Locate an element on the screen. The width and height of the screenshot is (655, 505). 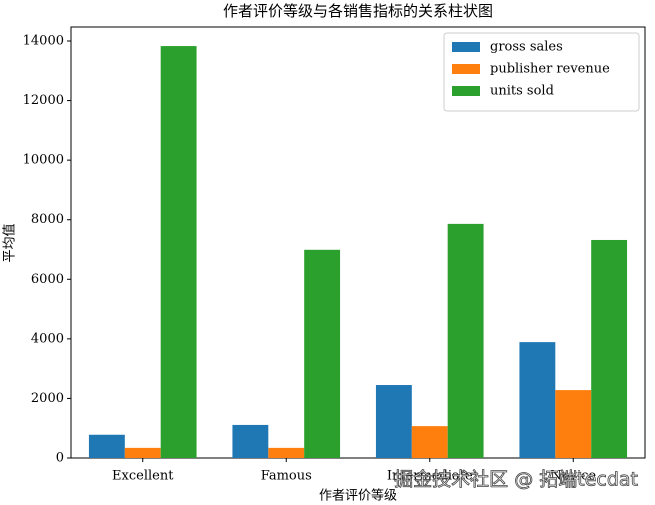
y-tick-label: 6000 is located at coordinates (47, 279).